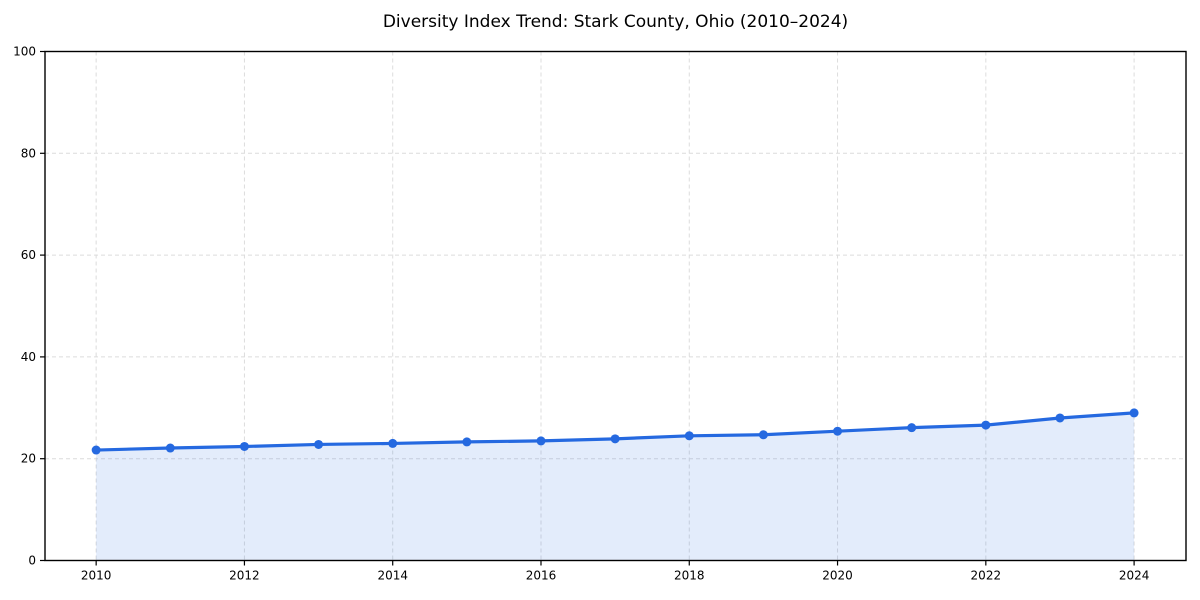 The height and width of the screenshot is (600, 1200). I want to click on data-point-2022, so click(986, 425).